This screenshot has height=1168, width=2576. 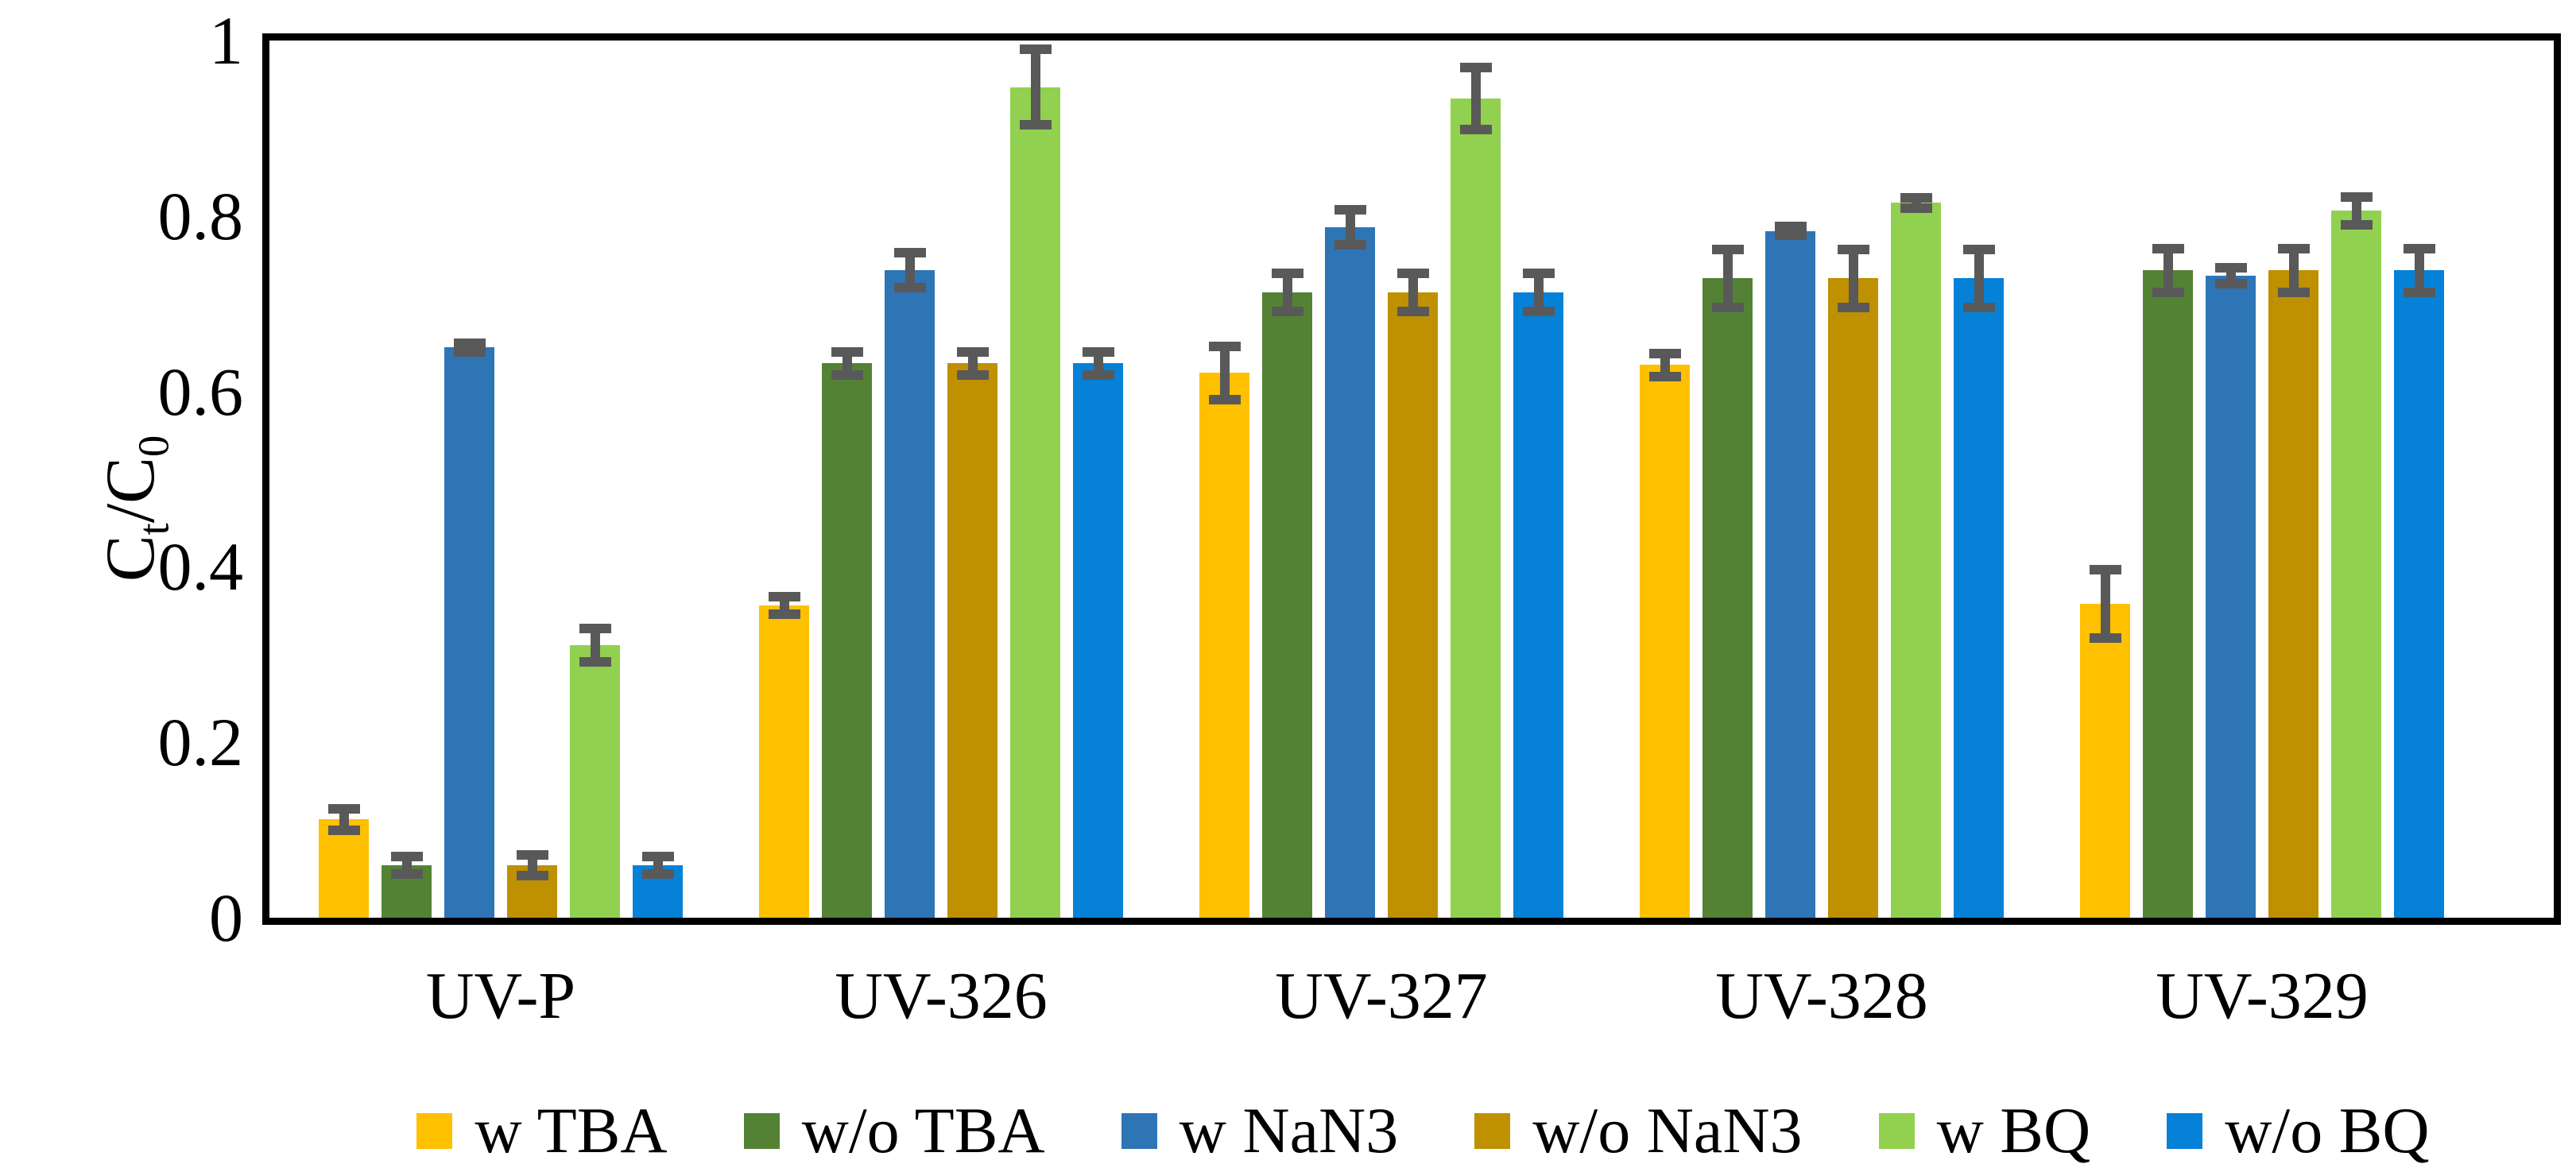 I want to click on legend-label: w/o TBA, so click(x=923, y=1130).